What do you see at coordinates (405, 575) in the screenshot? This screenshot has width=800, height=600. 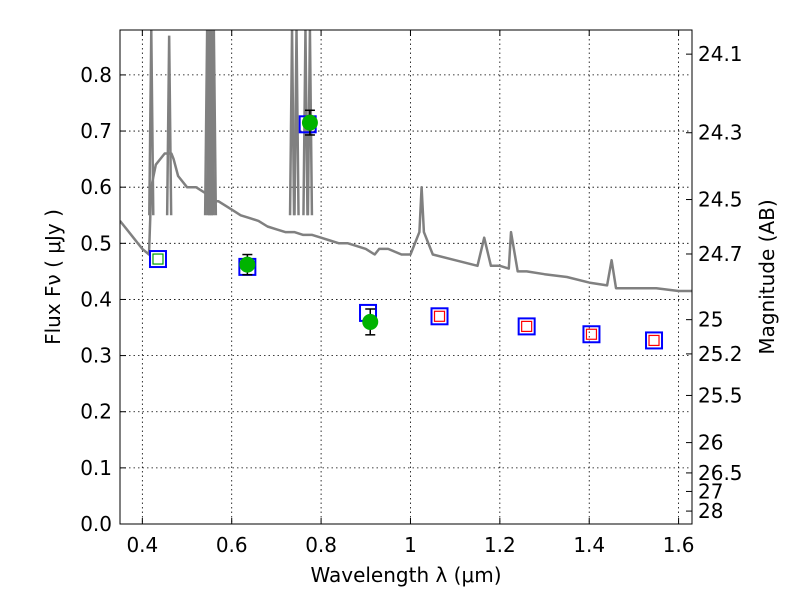 I see `x-axis-label: Wavelength λ (μm)` at bounding box center [405, 575].